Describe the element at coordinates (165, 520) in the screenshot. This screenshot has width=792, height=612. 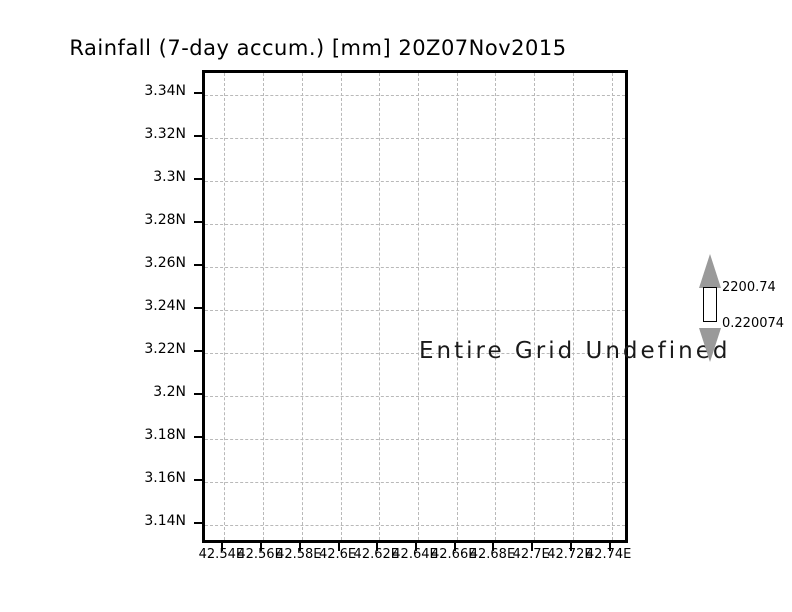
I see `y-axis-tick-label: 3.14N` at that location.